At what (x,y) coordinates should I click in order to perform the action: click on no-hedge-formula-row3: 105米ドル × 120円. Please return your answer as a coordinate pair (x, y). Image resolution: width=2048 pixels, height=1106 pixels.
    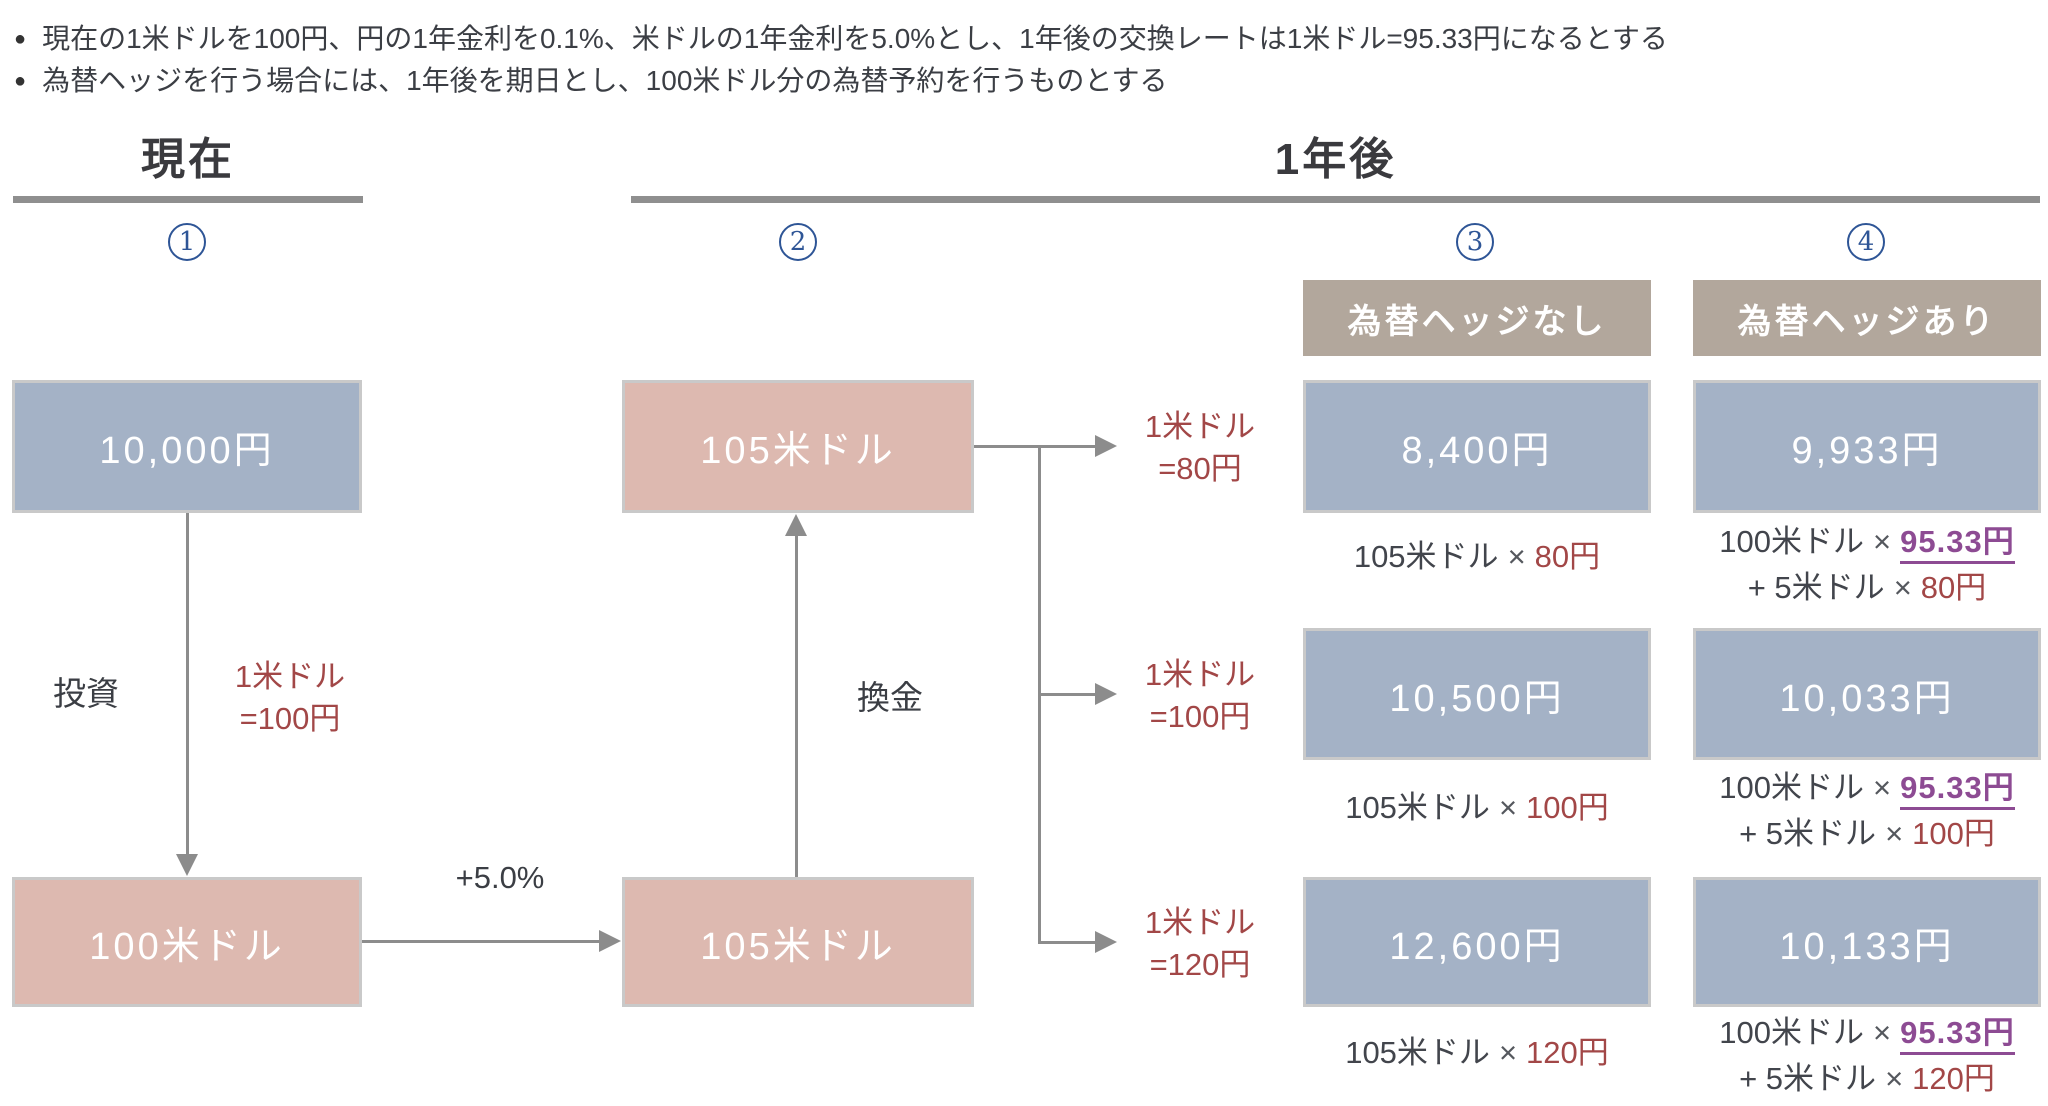
    Looking at the image, I should click on (1477, 1053).